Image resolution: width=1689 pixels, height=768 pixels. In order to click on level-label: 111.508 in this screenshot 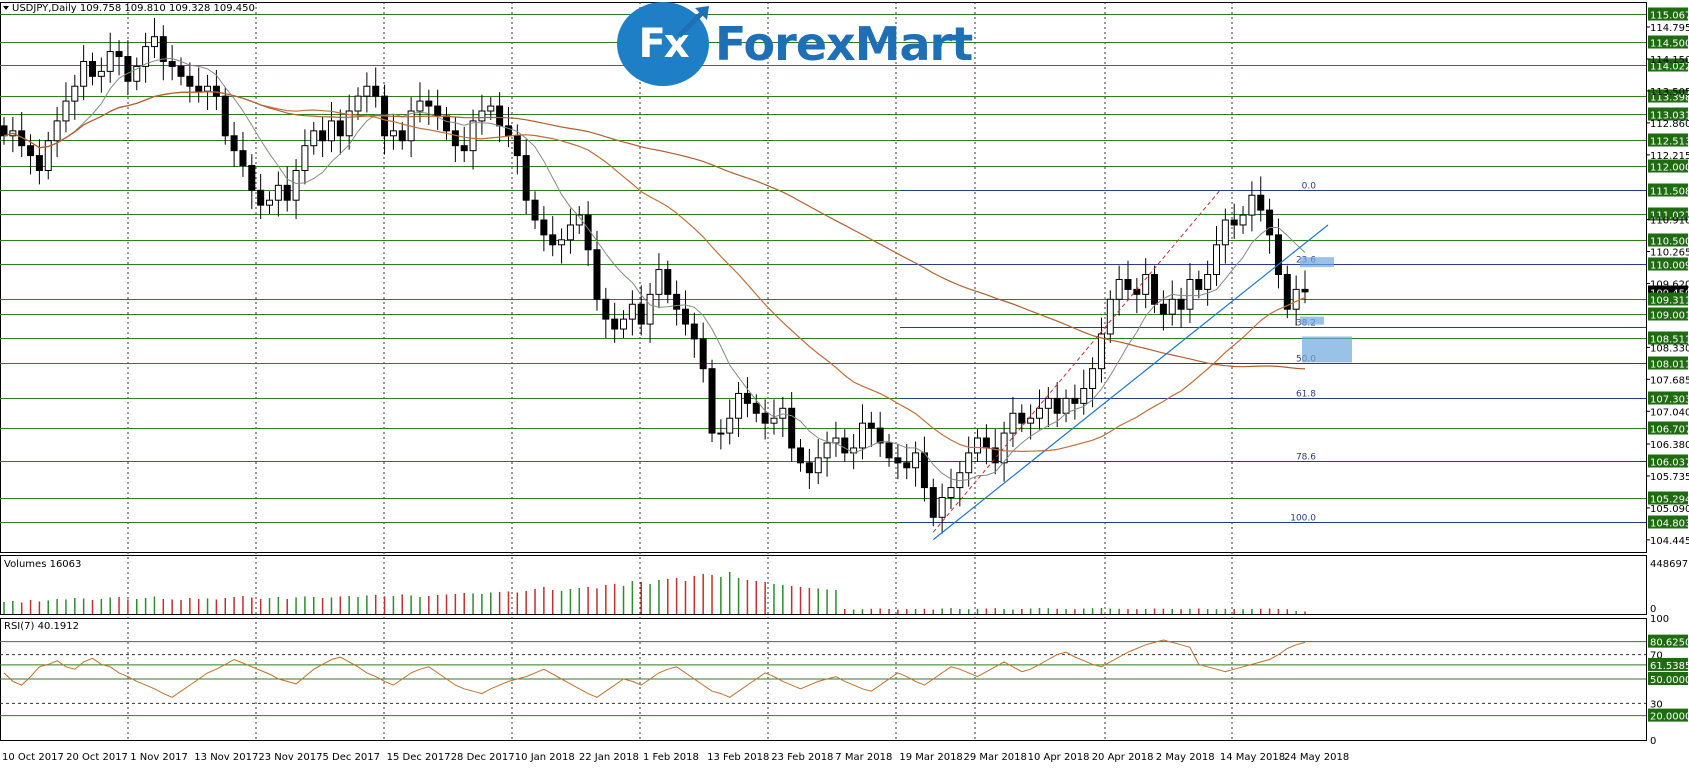, I will do `click(1669, 192)`.